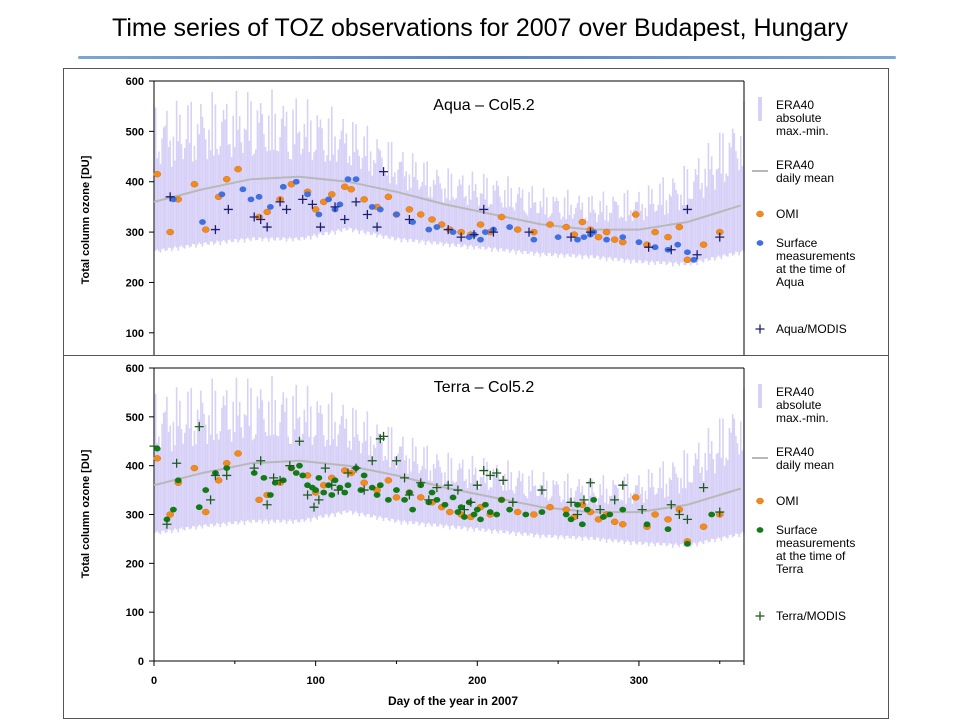  Describe the element at coordinates (135, 233) in the screenshot. I see `y-tick-label: 300` at that location.